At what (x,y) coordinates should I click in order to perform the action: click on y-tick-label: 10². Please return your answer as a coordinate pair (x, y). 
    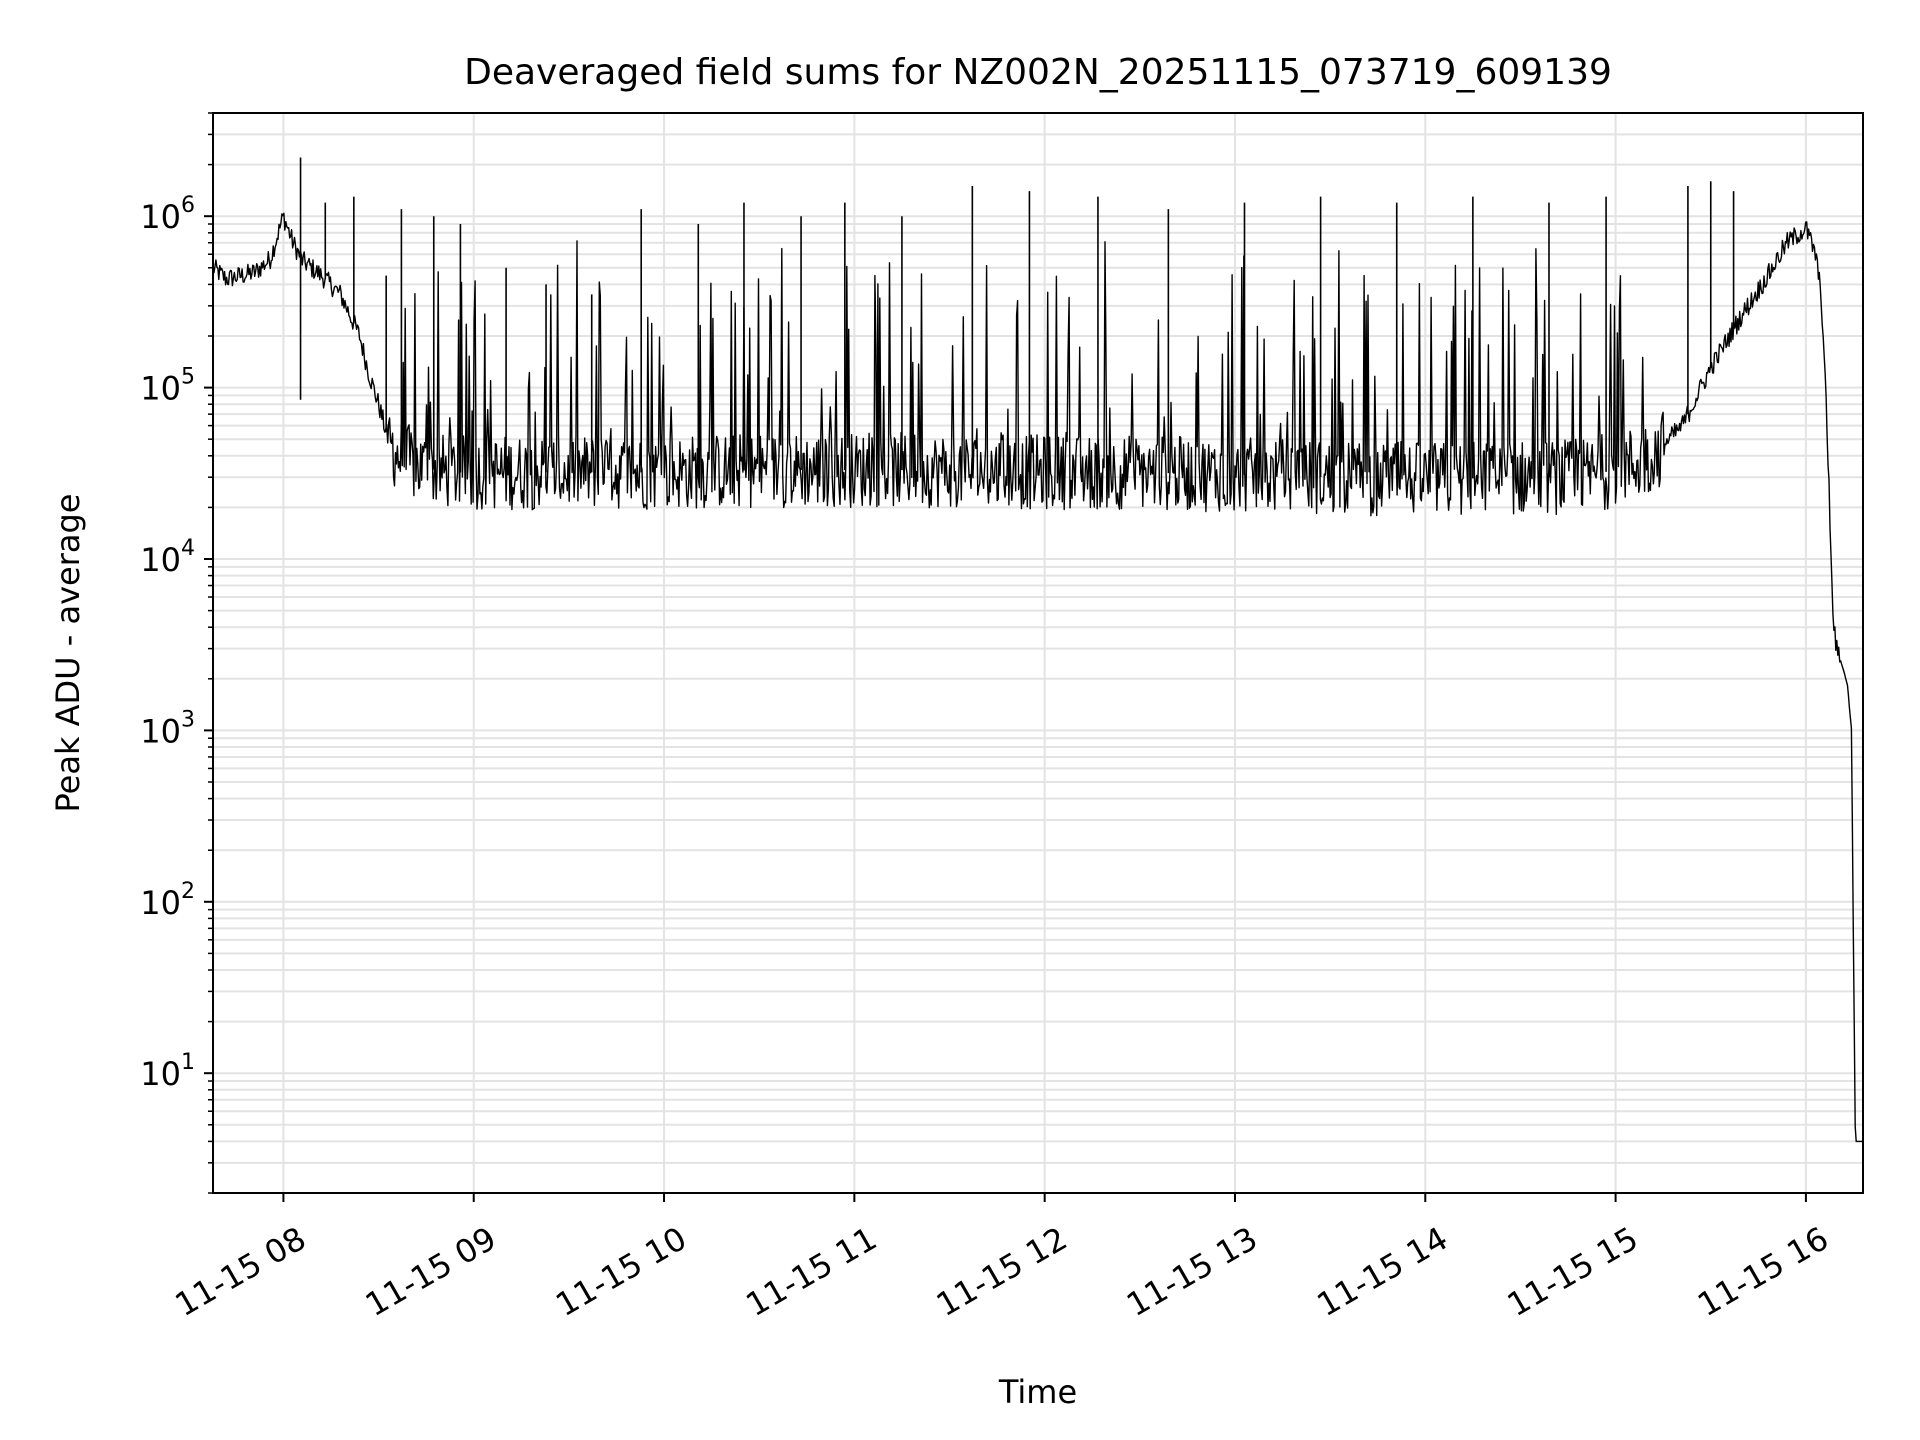
    Looking at the image, I should click on (167, 900).